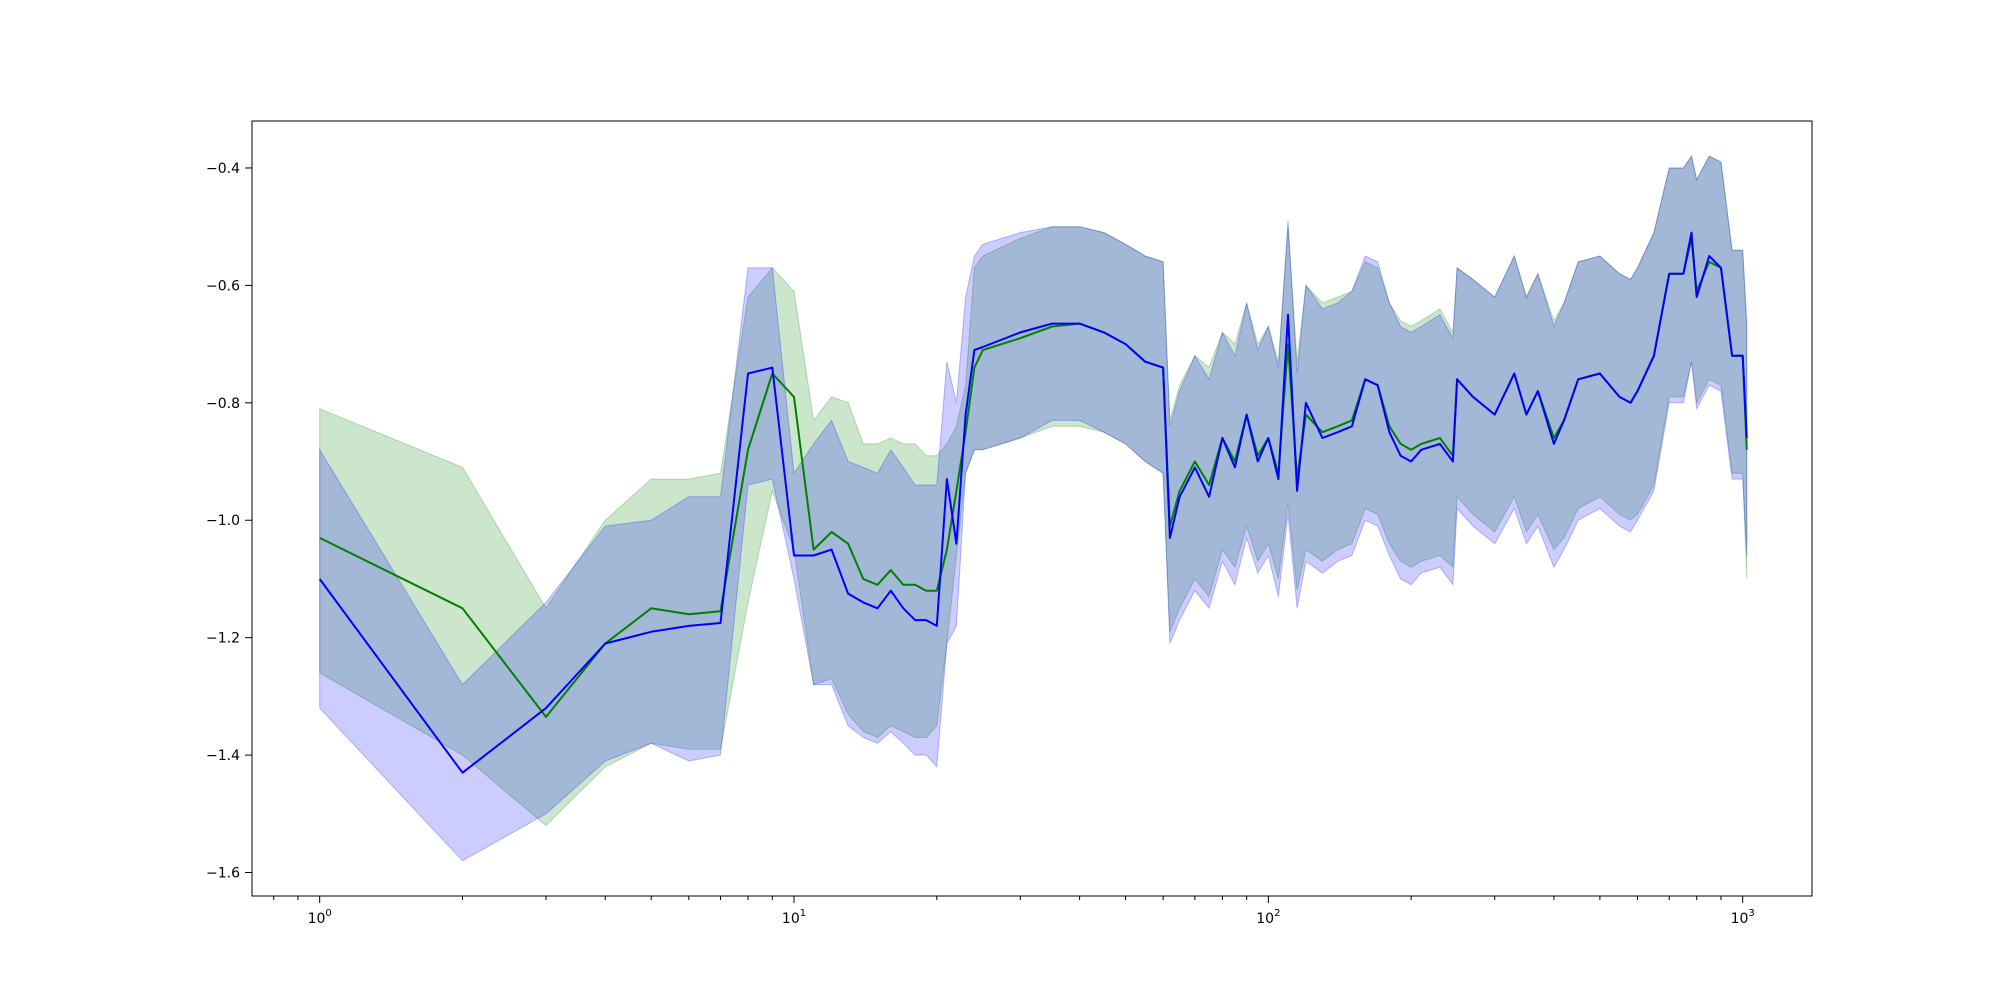  Describe the element at coordinates (223, 756) in the screenshot. I see `y-tick-label: −1.4` at that location.